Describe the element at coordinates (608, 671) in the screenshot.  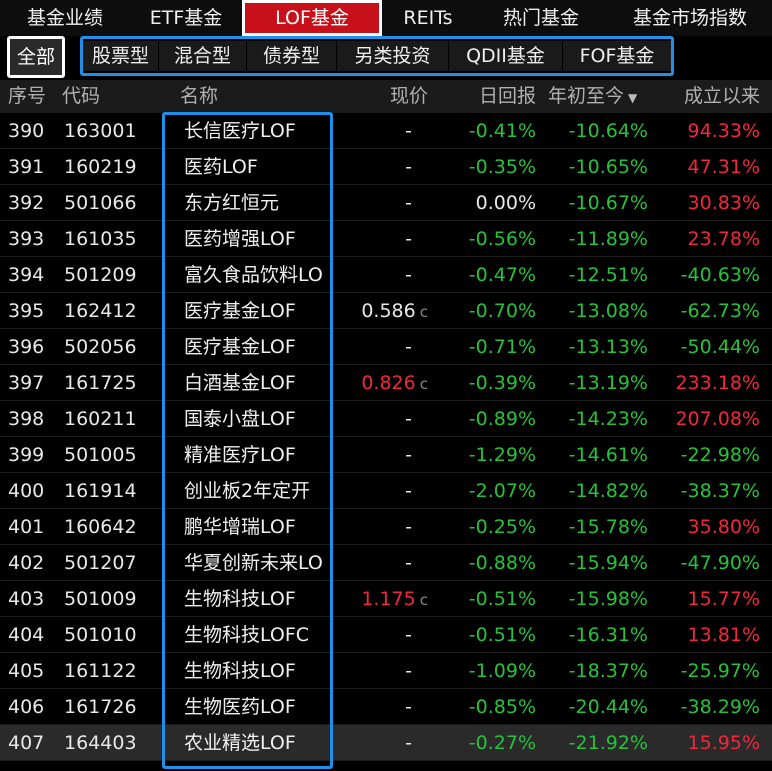
I see `row-ytd: -18.37%` at that location.